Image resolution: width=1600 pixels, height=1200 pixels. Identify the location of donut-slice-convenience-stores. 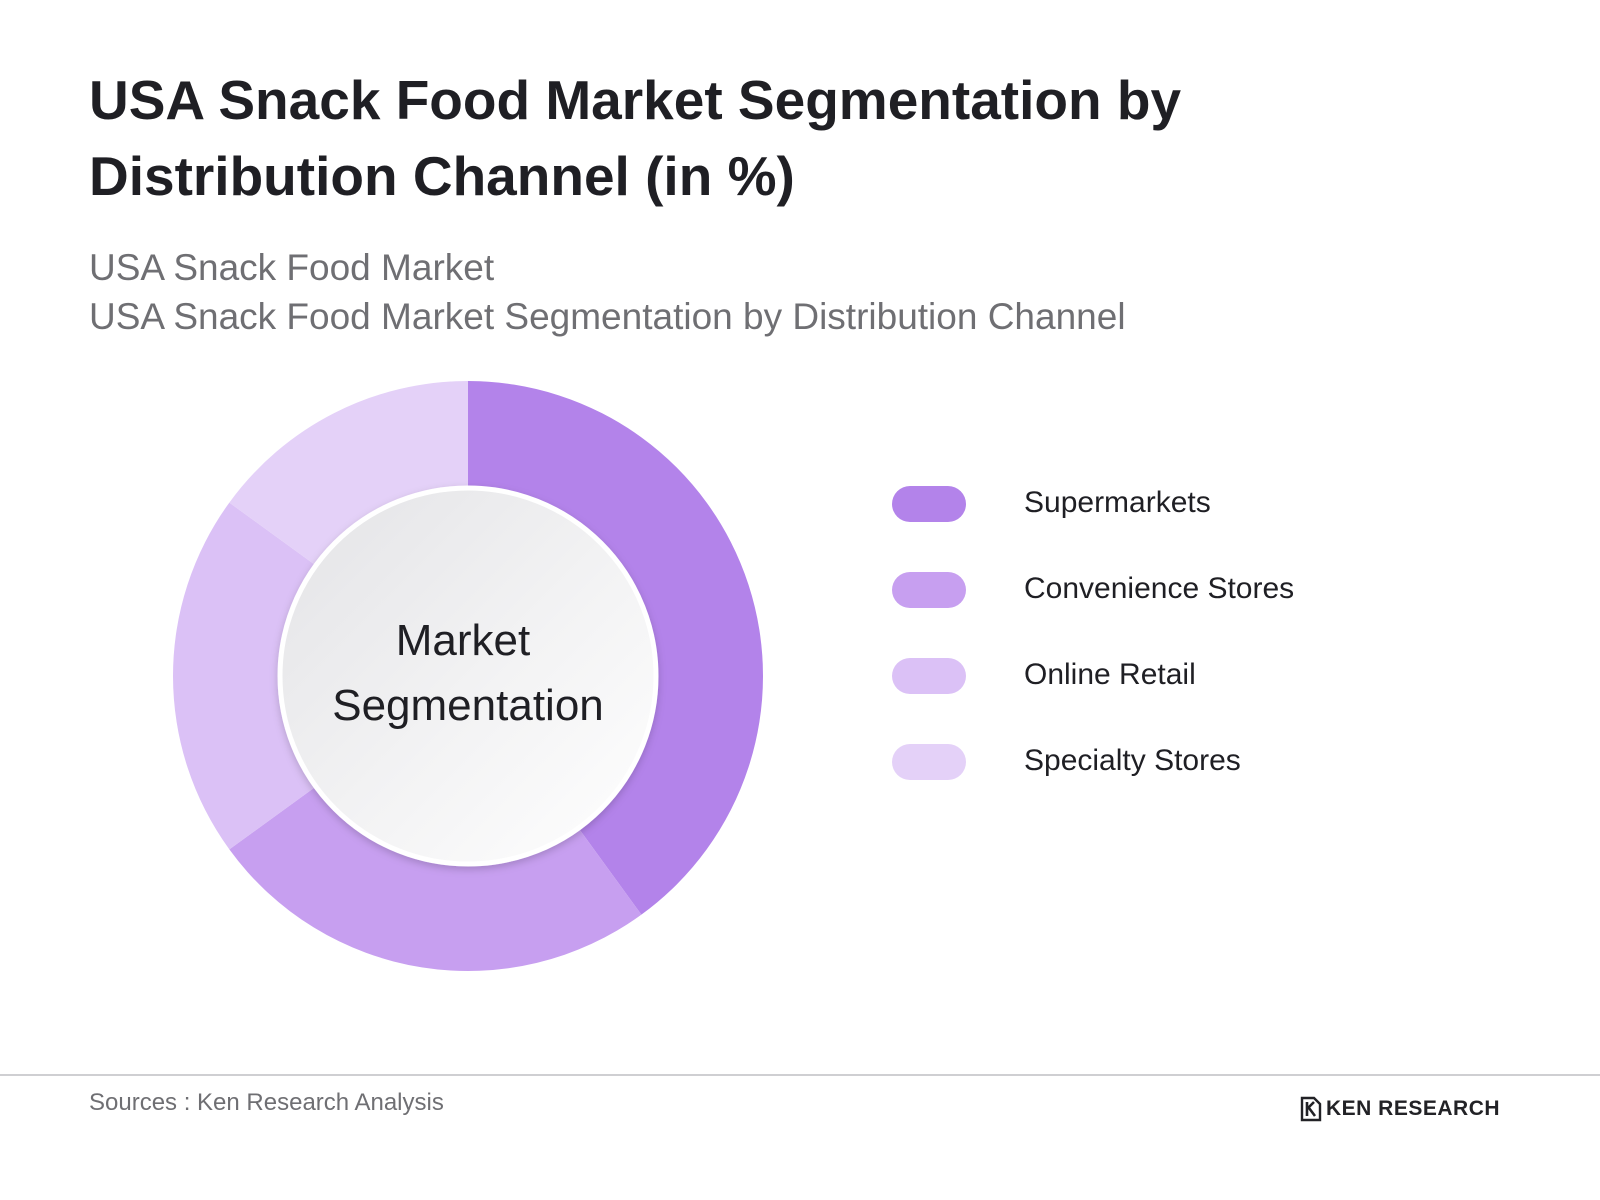
(435, 879).